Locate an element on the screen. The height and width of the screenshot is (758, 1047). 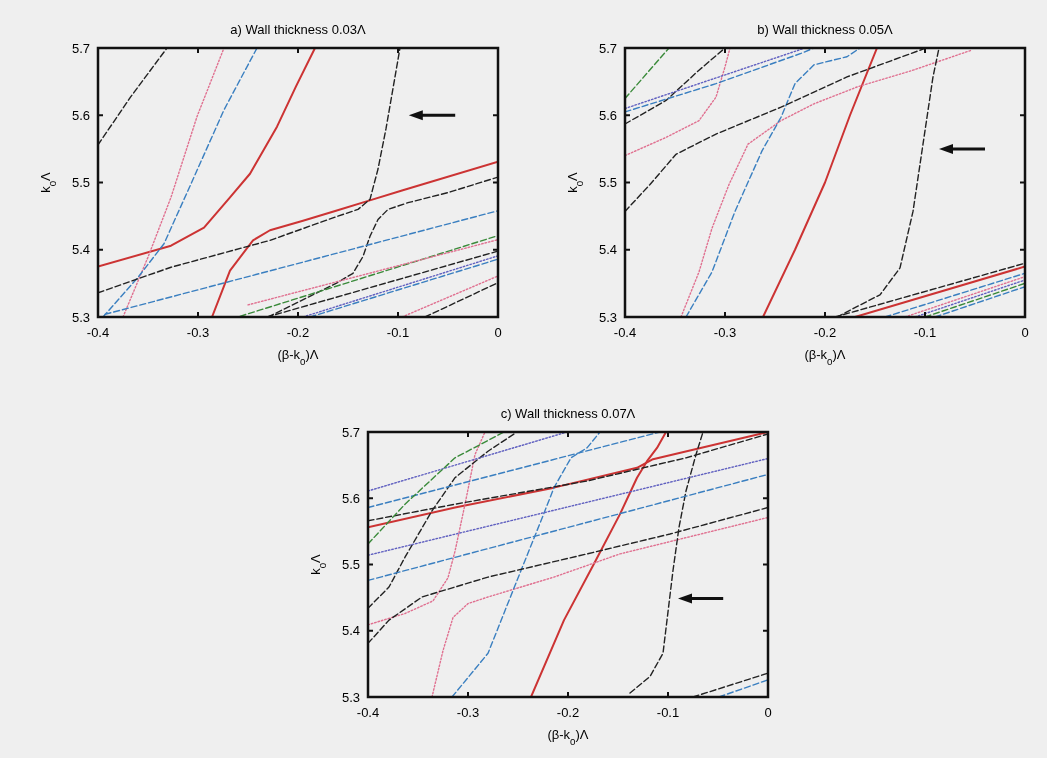
chart-title: c) Wall thickness 0.07Λ is located at coordinates (568, 413).